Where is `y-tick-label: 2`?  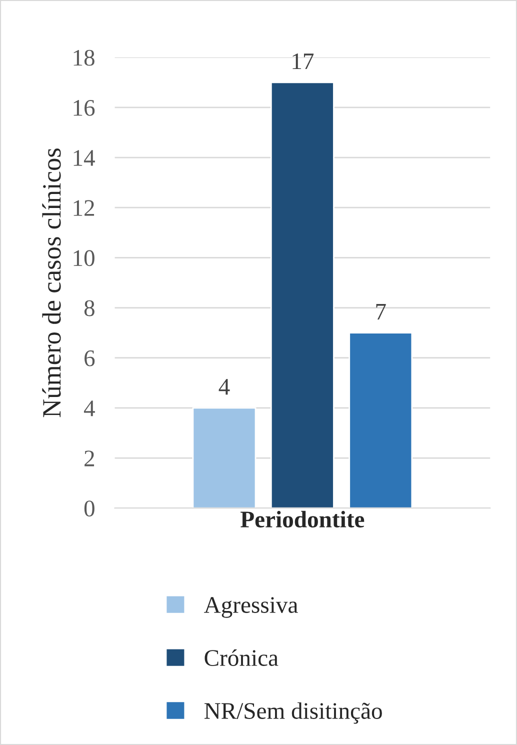 y-tick-label: 2 is located at coordinates (89, 458).